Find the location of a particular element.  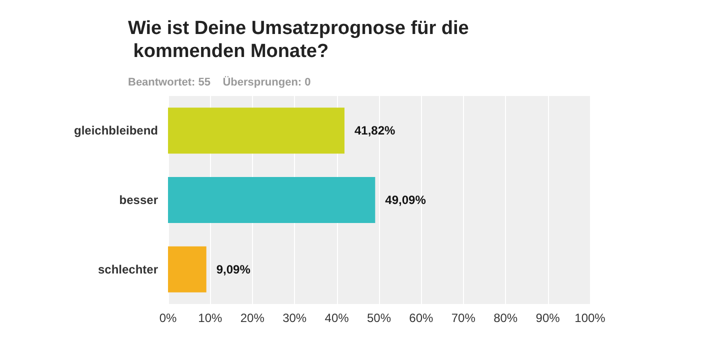

x-tick-label: 50% is located at coordinates (379, 318).